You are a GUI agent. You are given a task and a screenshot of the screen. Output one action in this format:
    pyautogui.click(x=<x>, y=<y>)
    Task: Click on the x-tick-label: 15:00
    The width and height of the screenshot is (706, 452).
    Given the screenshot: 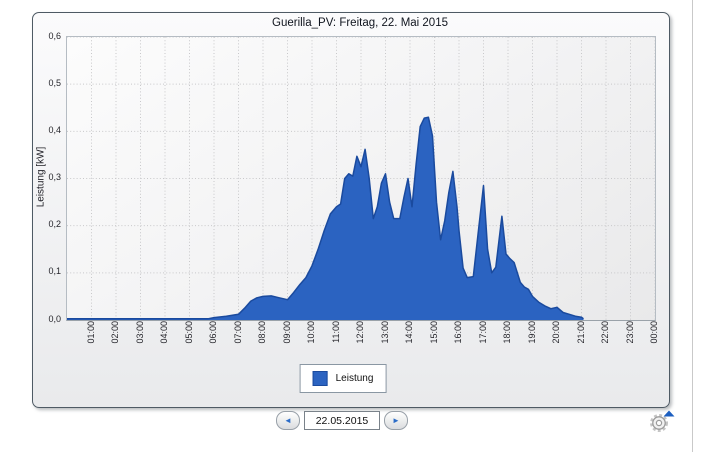 What is the action you would take?
    pyautogui.click(x=433, y=332)
    